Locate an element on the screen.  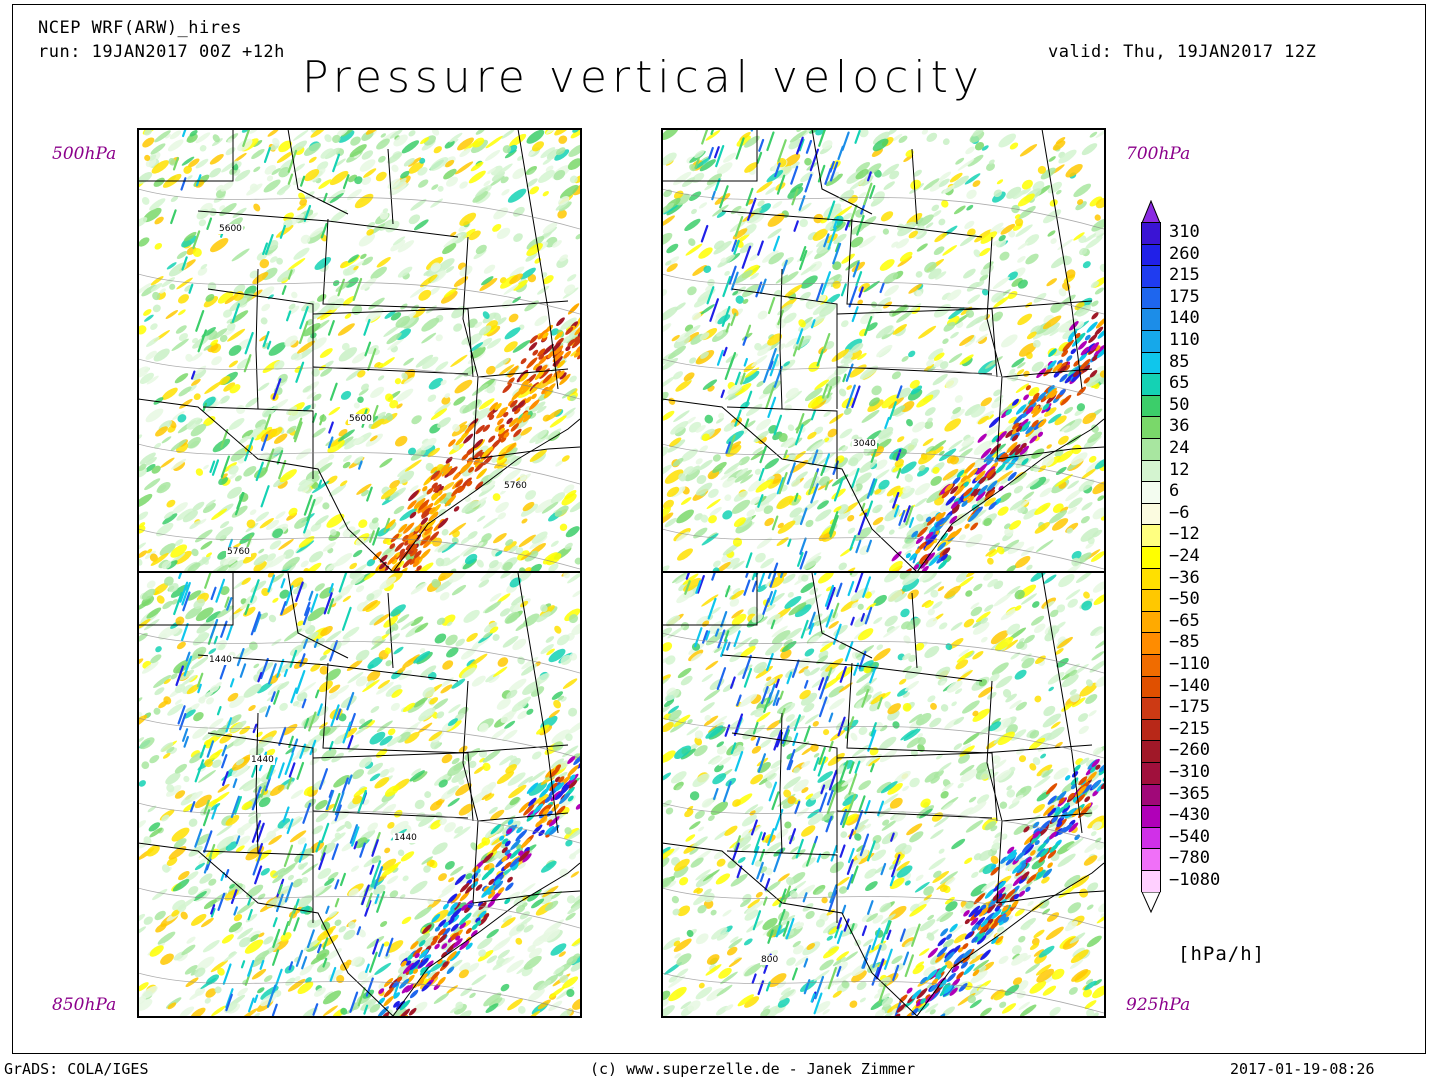
legend-label: 310 is located at coordinates (1184, 232).